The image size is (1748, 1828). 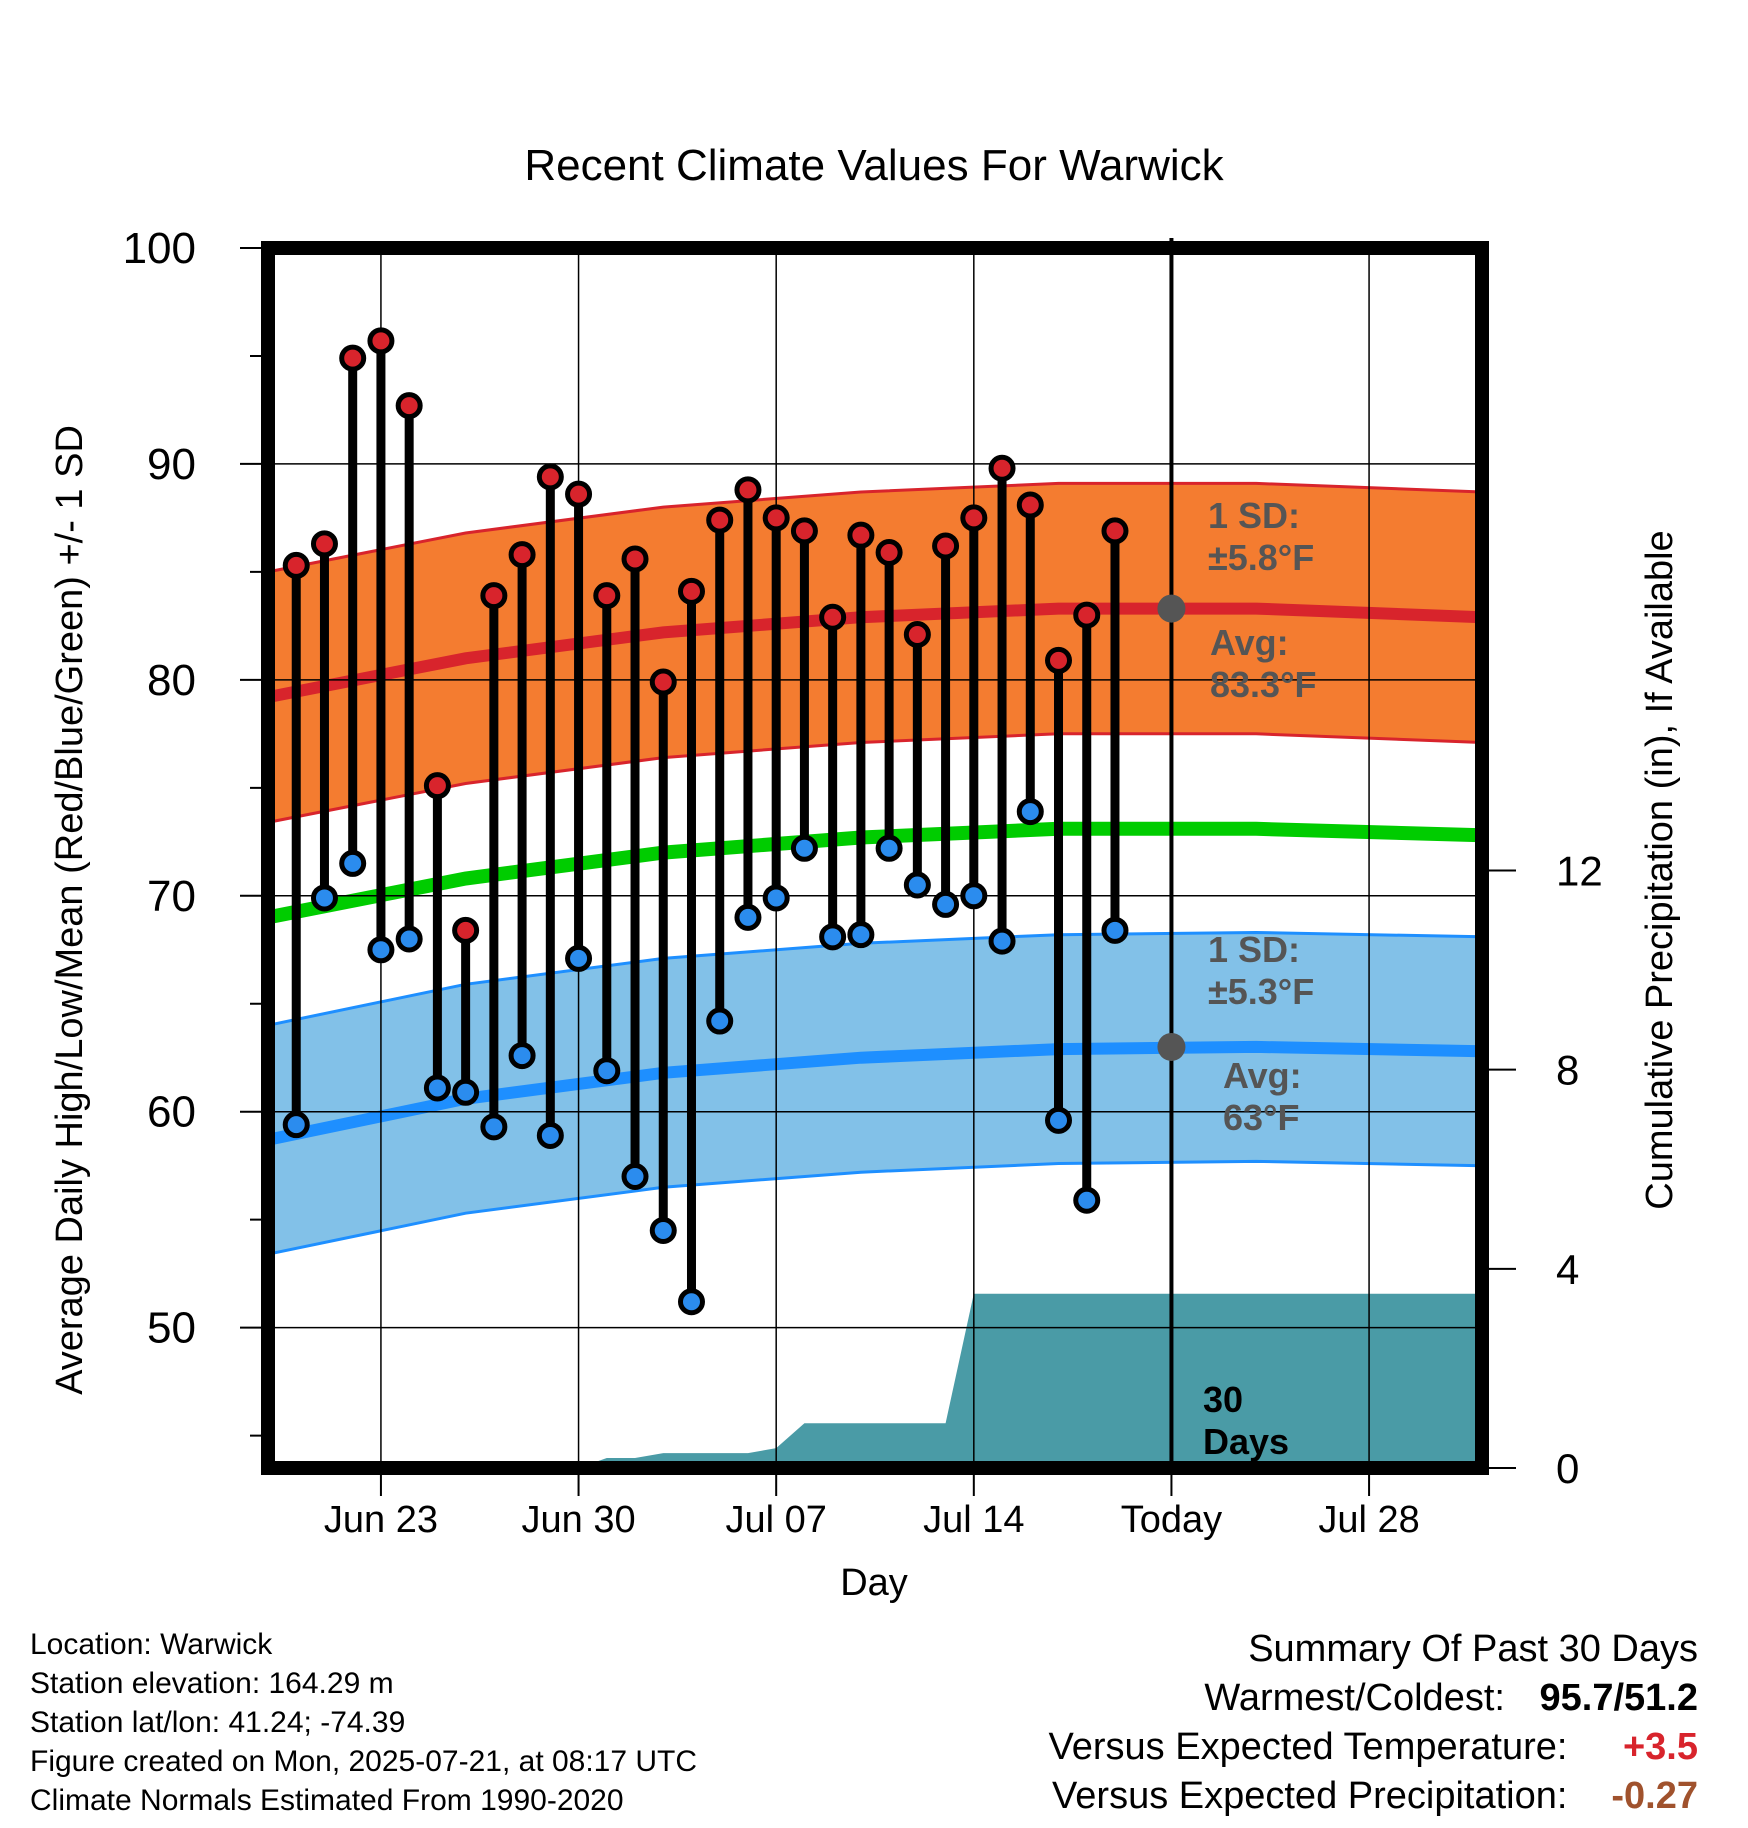 What do you see at coordinates (1171, 1046) in the screenshot?
I see `today-low-avg-marker` at bounding box center [1171, 1046].